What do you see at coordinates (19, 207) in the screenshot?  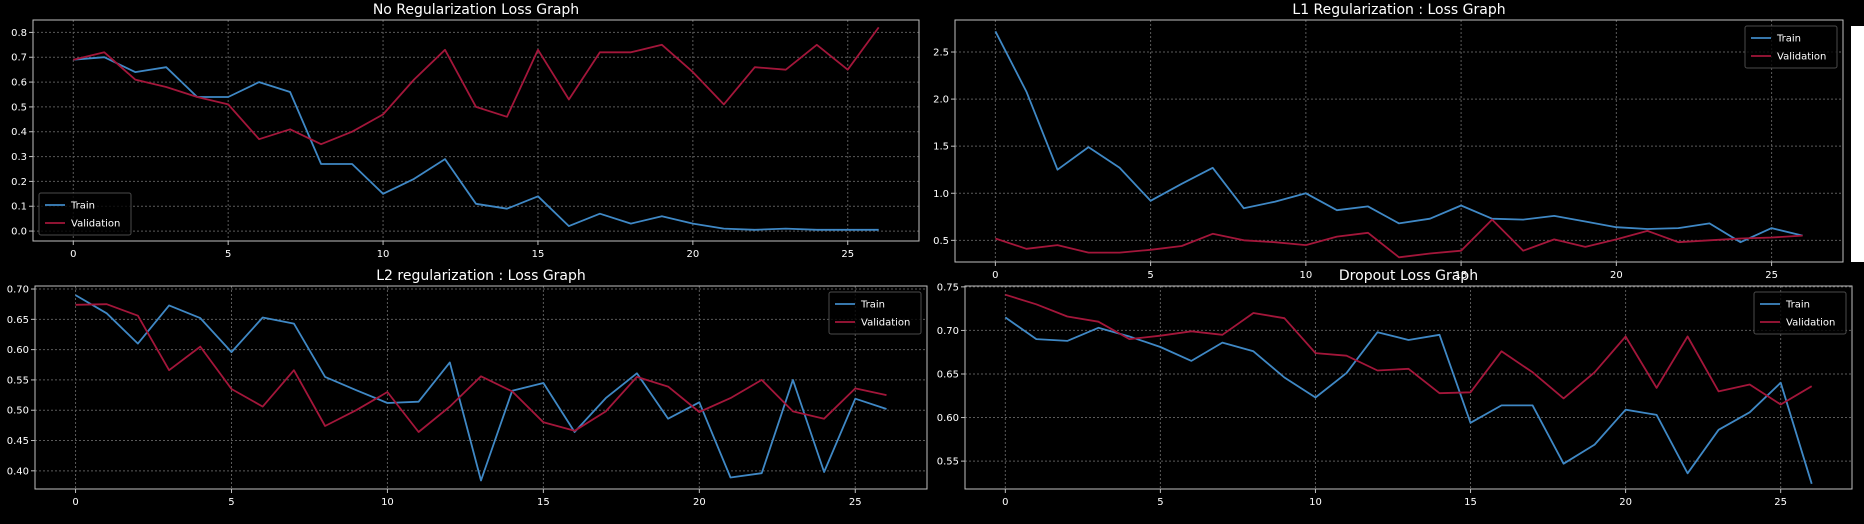 I see `y-tick-label: 0.1` at bounding box center [19, 207].